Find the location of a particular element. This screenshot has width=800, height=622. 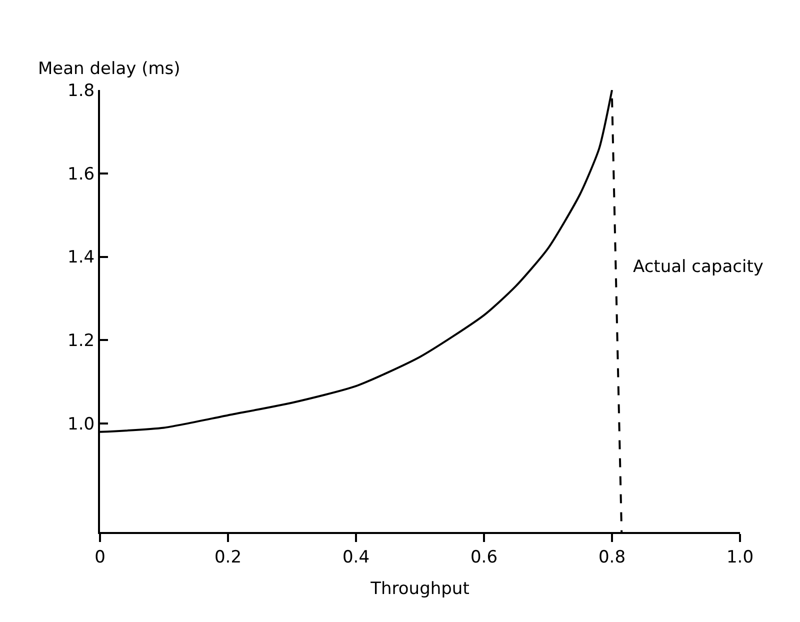

x-tick-label: 0.8 is located at coordinates (612, 557).